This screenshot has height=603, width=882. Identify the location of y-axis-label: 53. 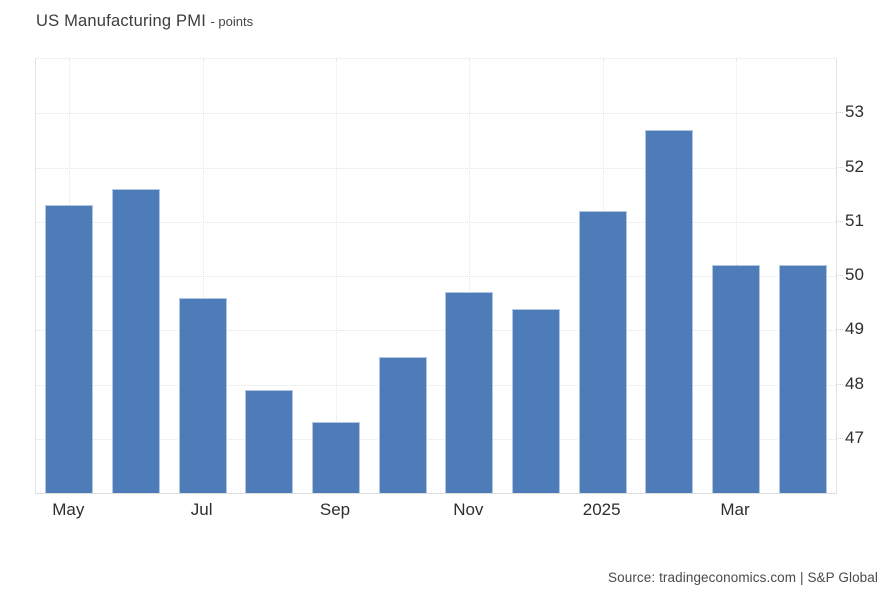
(854, 112).